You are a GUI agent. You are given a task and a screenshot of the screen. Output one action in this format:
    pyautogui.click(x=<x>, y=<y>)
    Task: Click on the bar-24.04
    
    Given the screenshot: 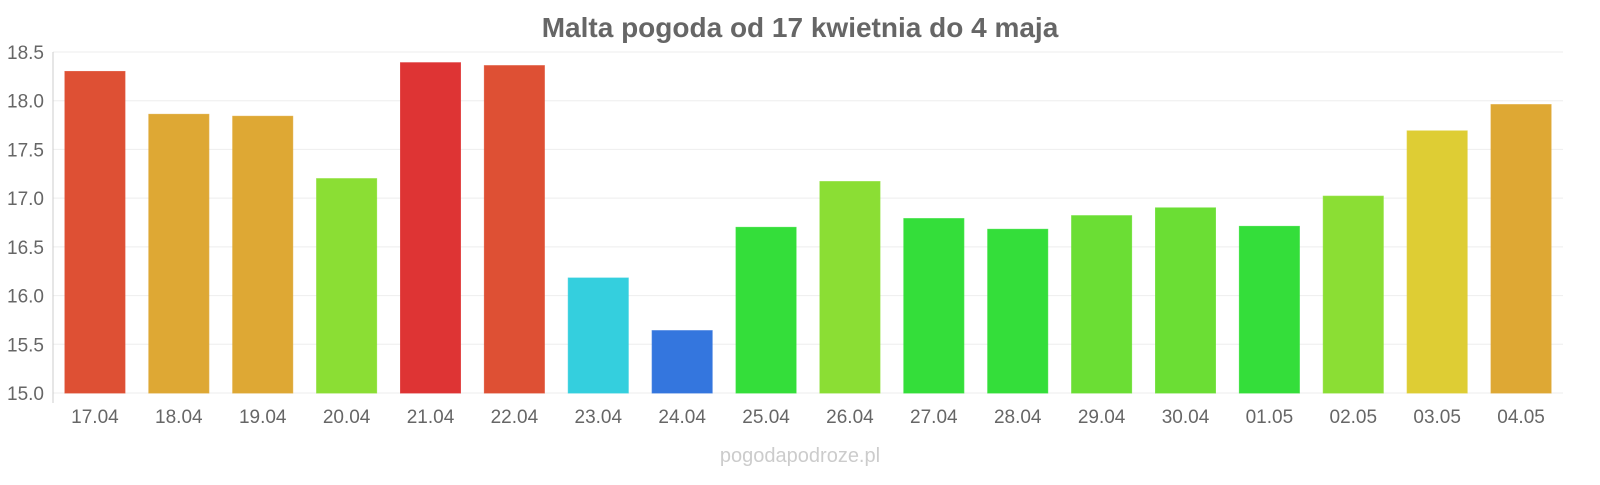 What is the action you would take?
    pyautogui.click(x=682, y=362)
    